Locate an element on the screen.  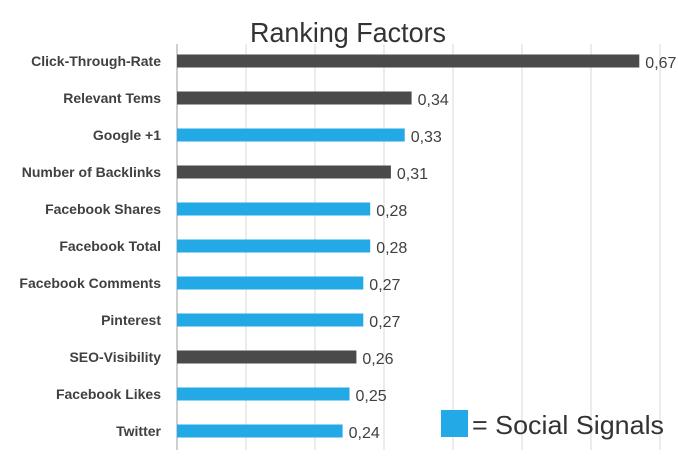
category-label: Facebook Comments is located at coordinates (90, 283).